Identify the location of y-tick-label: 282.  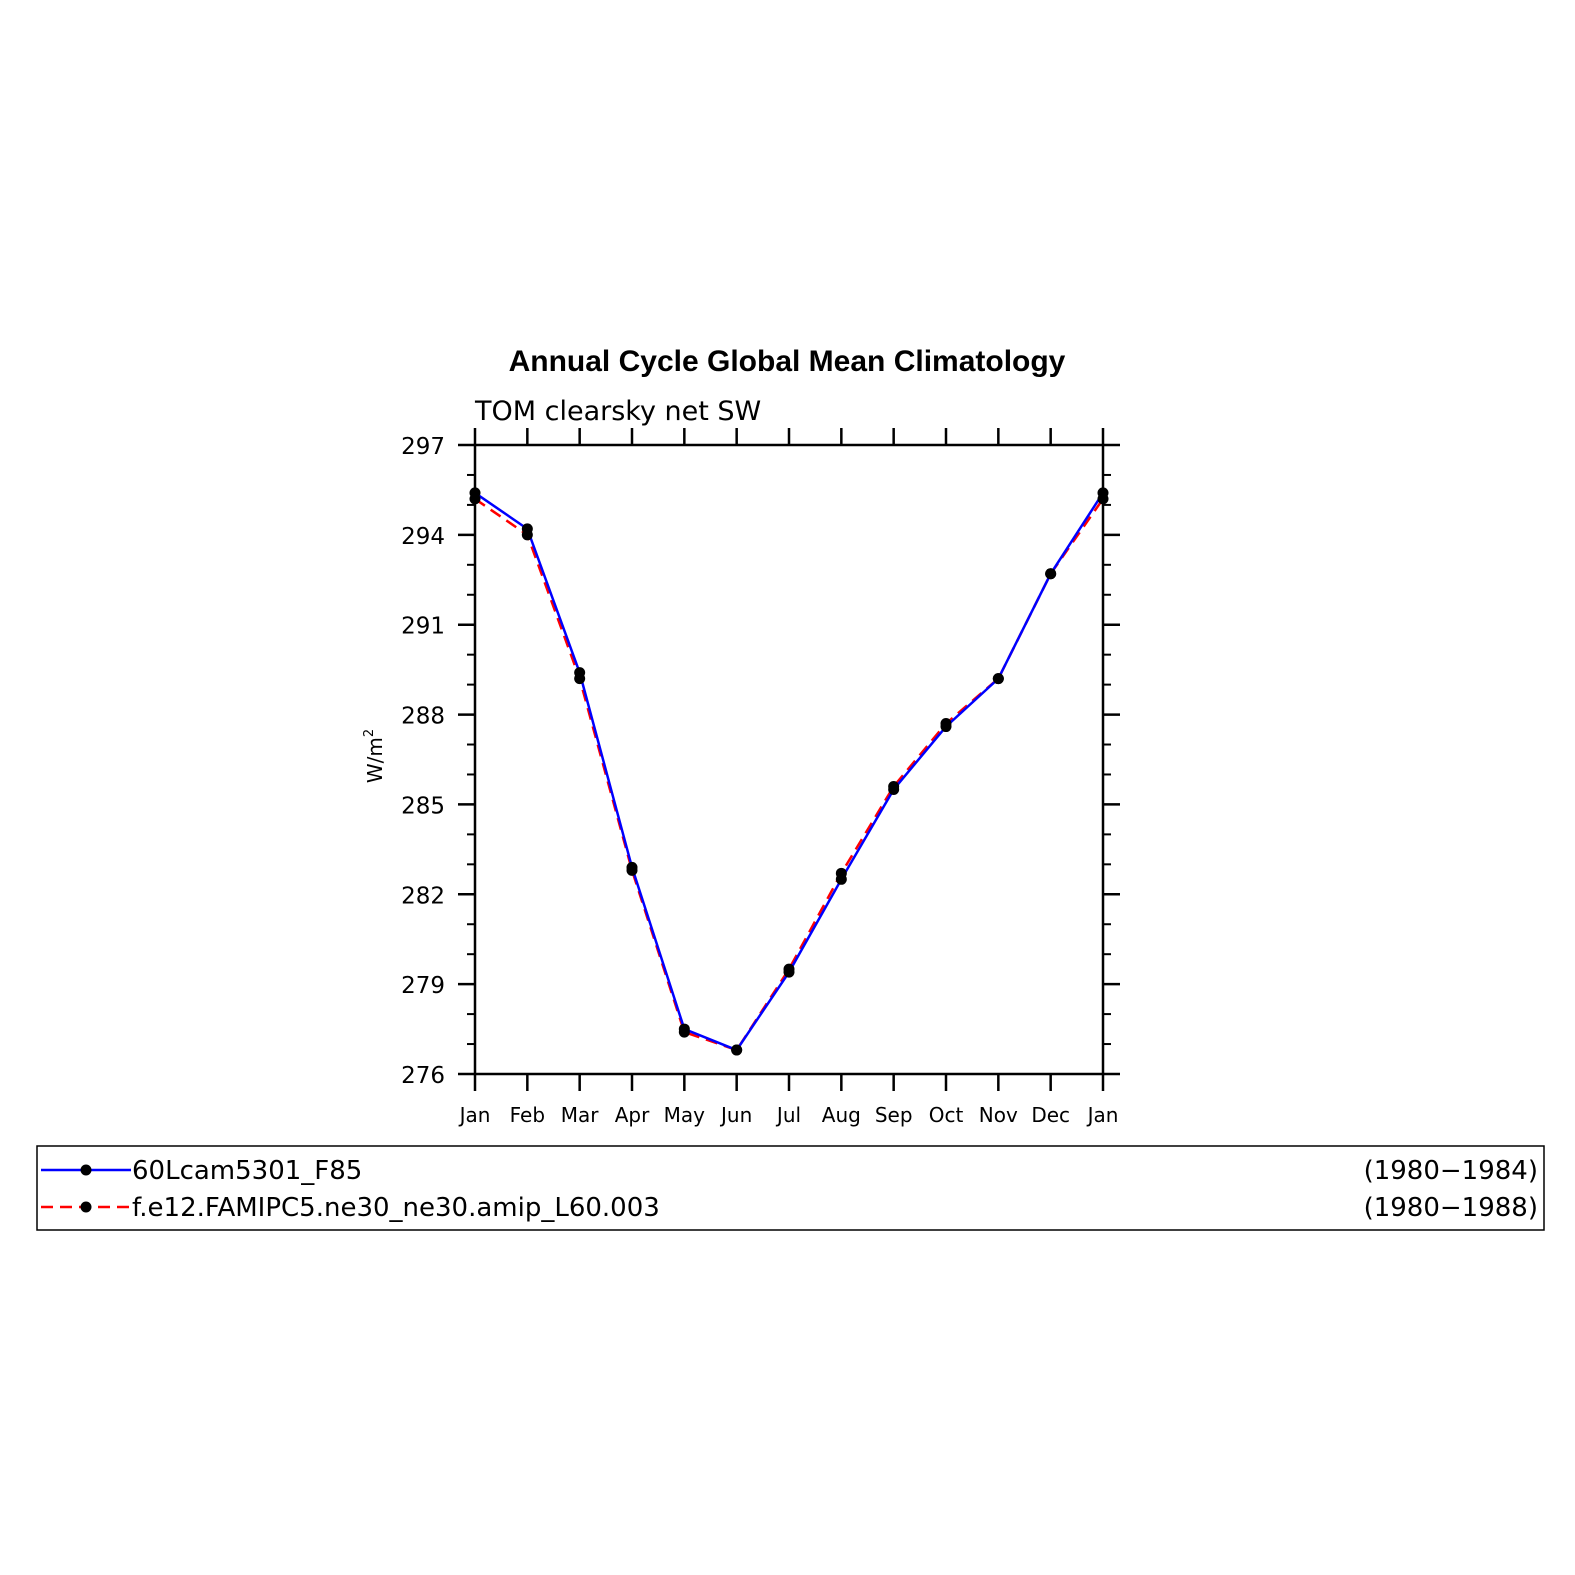
(423, 896).